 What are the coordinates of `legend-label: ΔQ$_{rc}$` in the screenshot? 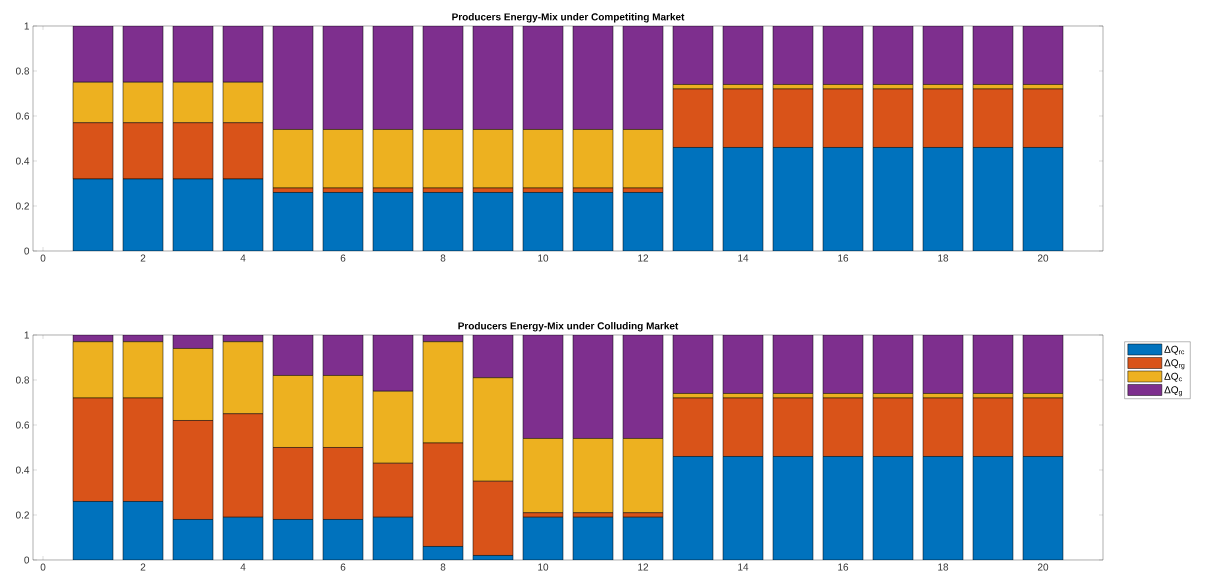 It's located at (1174, 350).